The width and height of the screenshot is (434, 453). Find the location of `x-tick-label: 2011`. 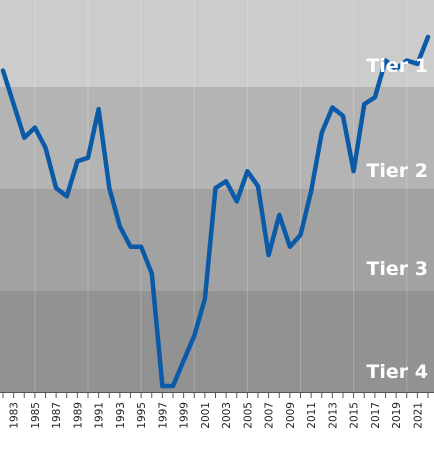

x-tick-label: 2011 is located at coordinates (312, 415).